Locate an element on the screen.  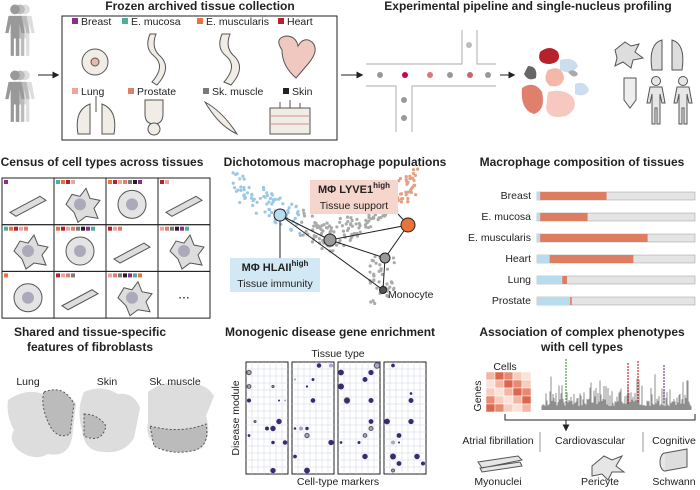
section-title: Association of complex phenotypes is located at coordinates (582, 332).